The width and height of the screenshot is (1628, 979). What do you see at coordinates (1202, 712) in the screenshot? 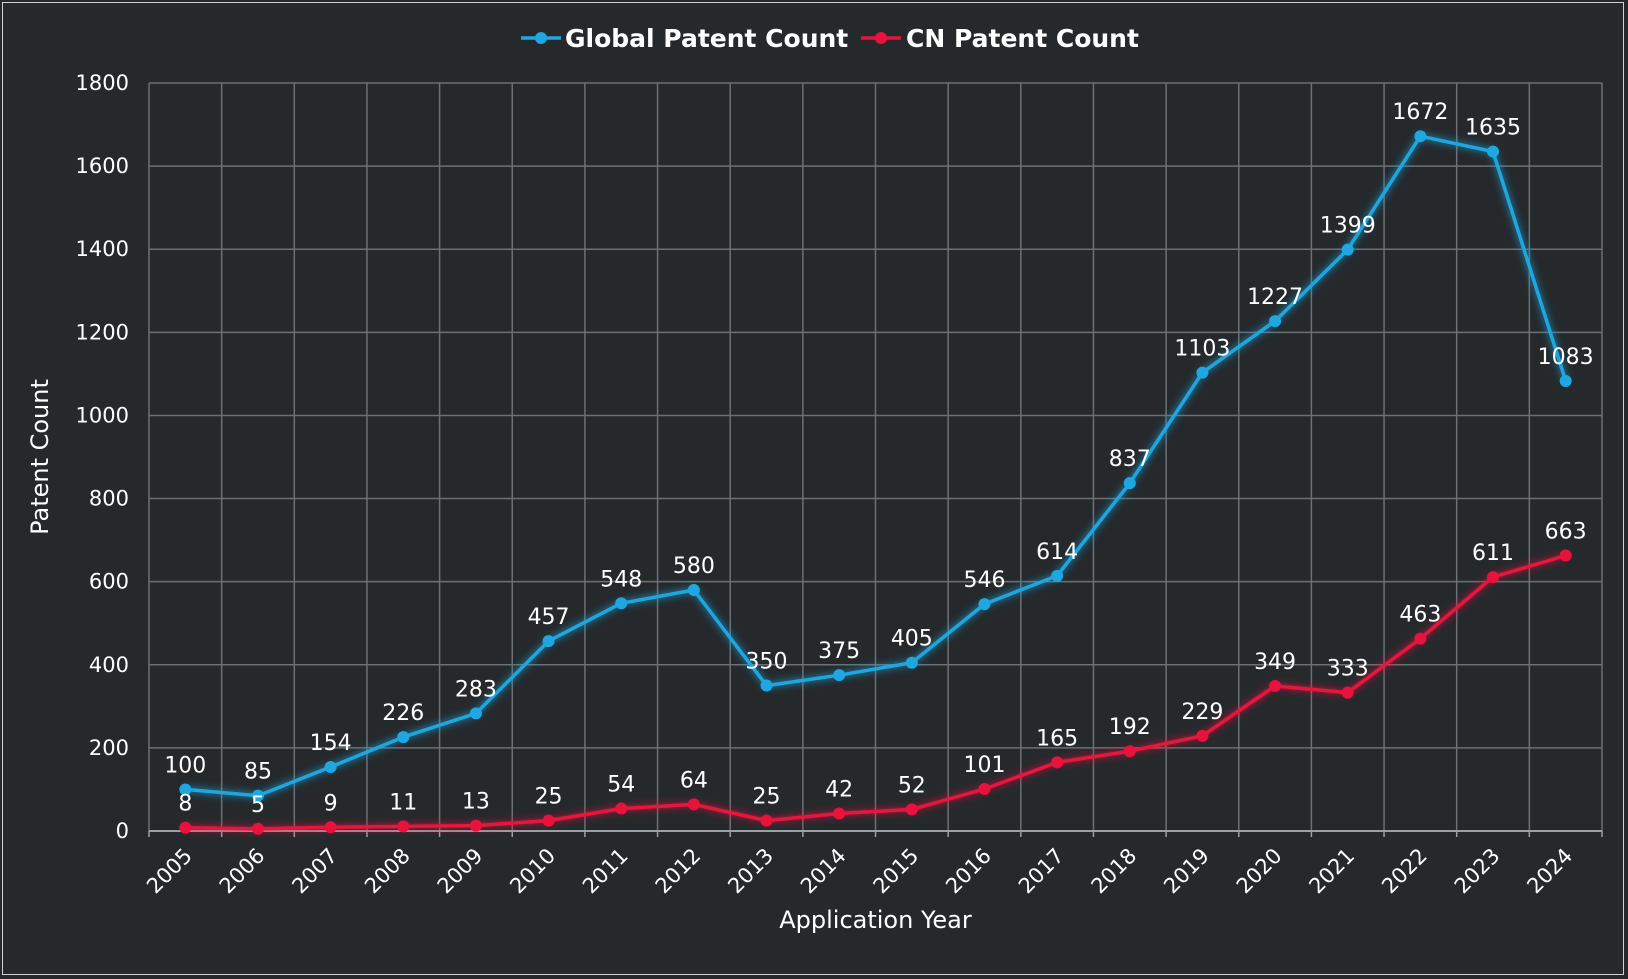
I see `data-label: 229` at bounding box center [1202, 712].